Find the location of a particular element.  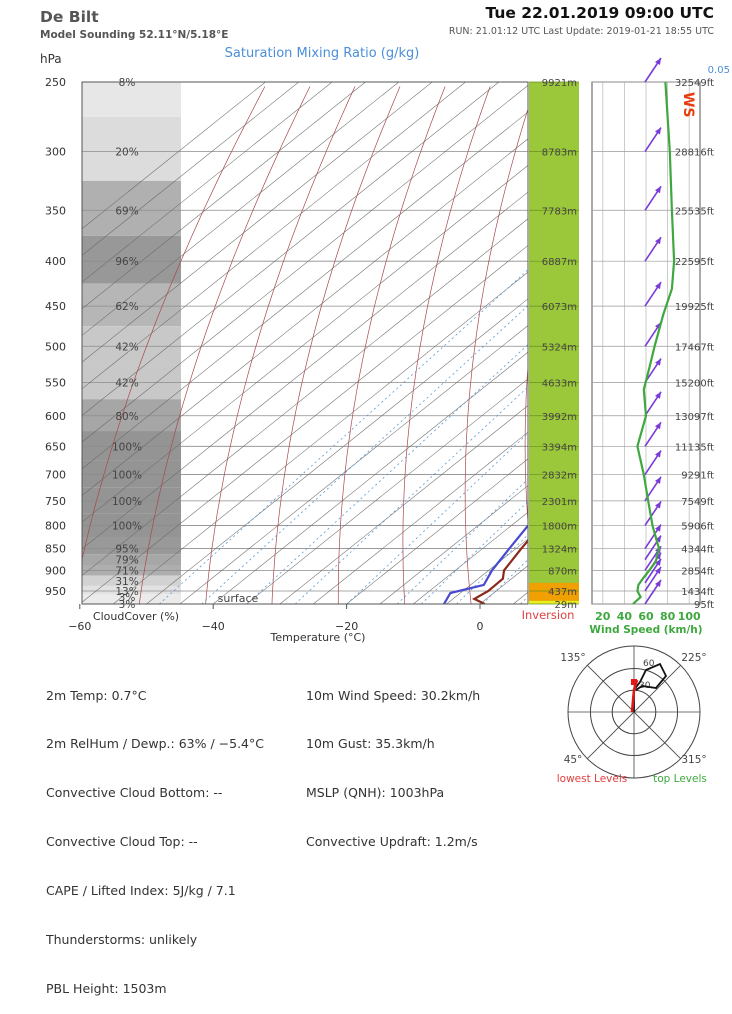

mixing-ratio-label: 0.05 is located at coordinates (719, 70).